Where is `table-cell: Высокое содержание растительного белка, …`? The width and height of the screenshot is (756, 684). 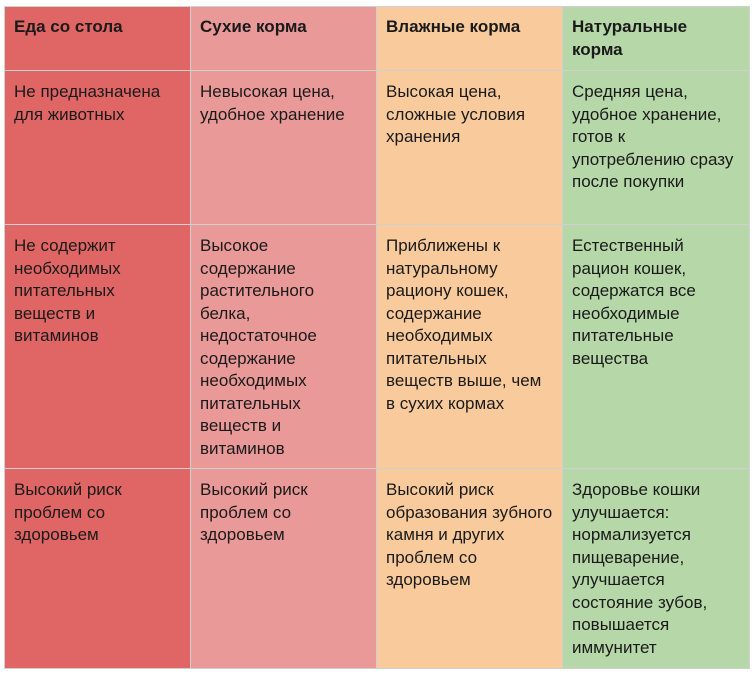
table-cell: Высокое содержание растительного белка, … is located at coordinates (283, 346).